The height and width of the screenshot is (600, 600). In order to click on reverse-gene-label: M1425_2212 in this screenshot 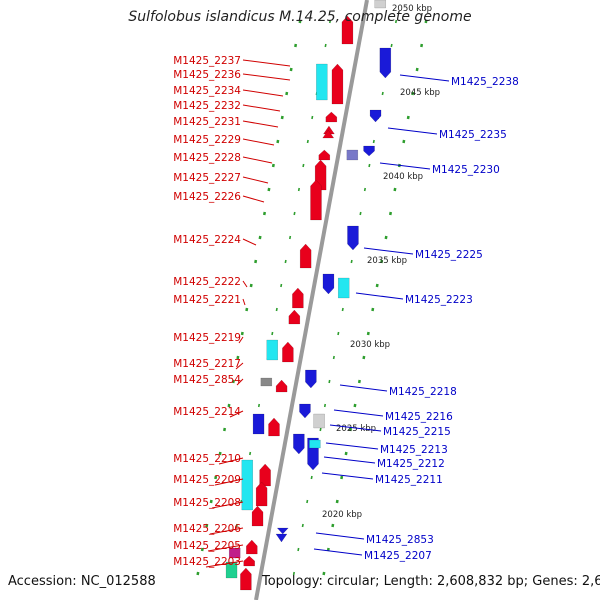, I will do `click(411, 464)`.